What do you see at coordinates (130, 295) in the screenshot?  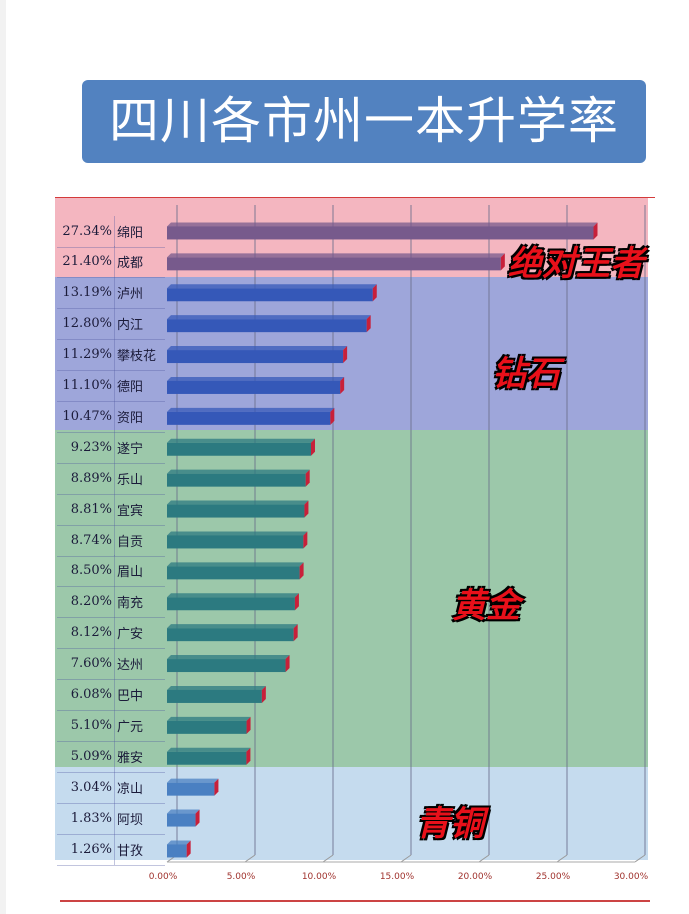 I see `category-label: 泸州` at bounding box center [130, 295].